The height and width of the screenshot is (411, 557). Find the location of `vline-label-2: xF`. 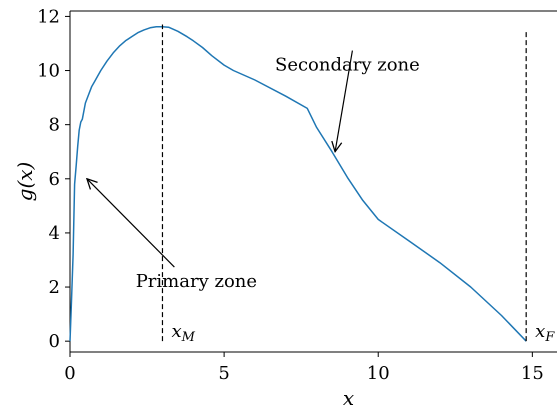

vline-label-2: xF is located at coordinates (545, 333).